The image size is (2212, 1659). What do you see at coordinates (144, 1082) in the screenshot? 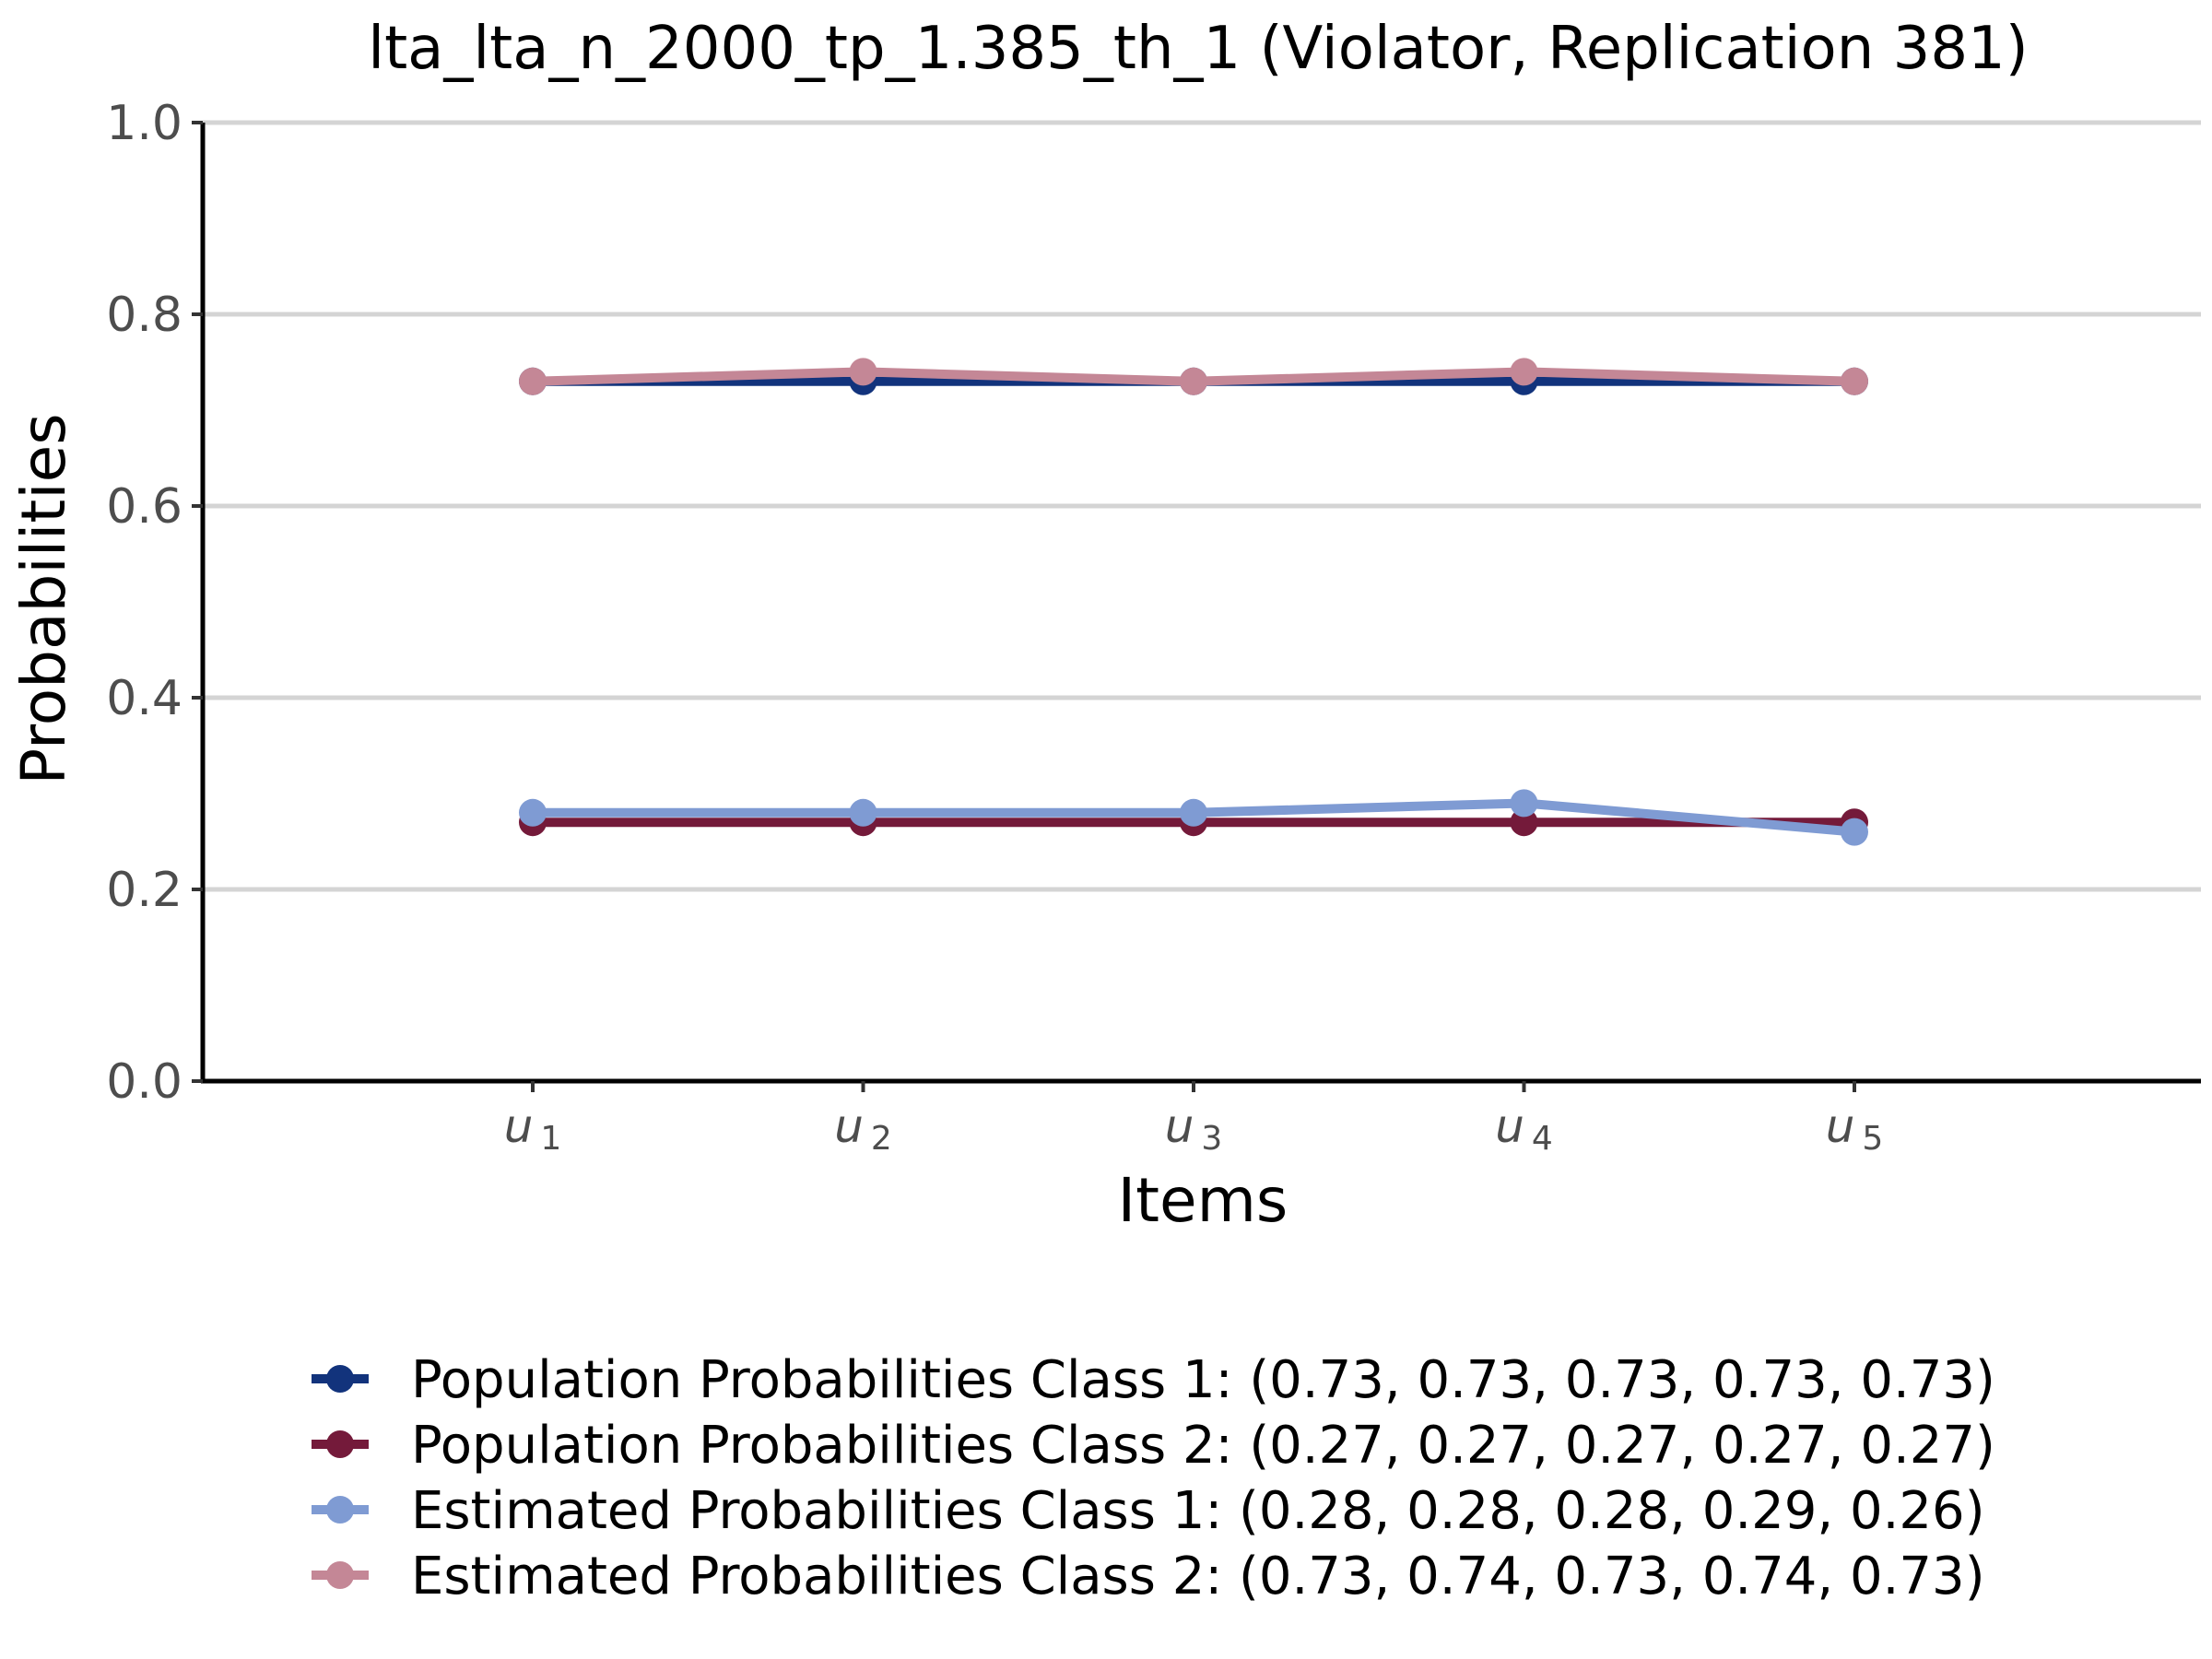
I see `y-tick-label: 0.0` at bounding box center [144, 1082].